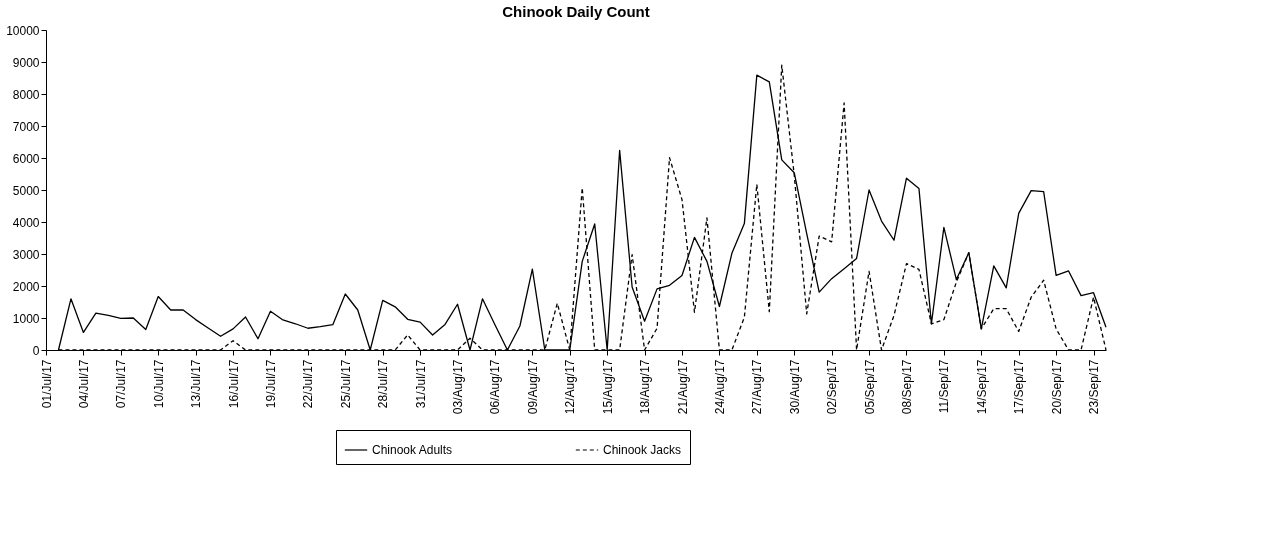  What do you see at coordinates (607, 387) in the screenshot?
I see `x-tick-label: 15/Aug/17` at bounding box center [607, 387].